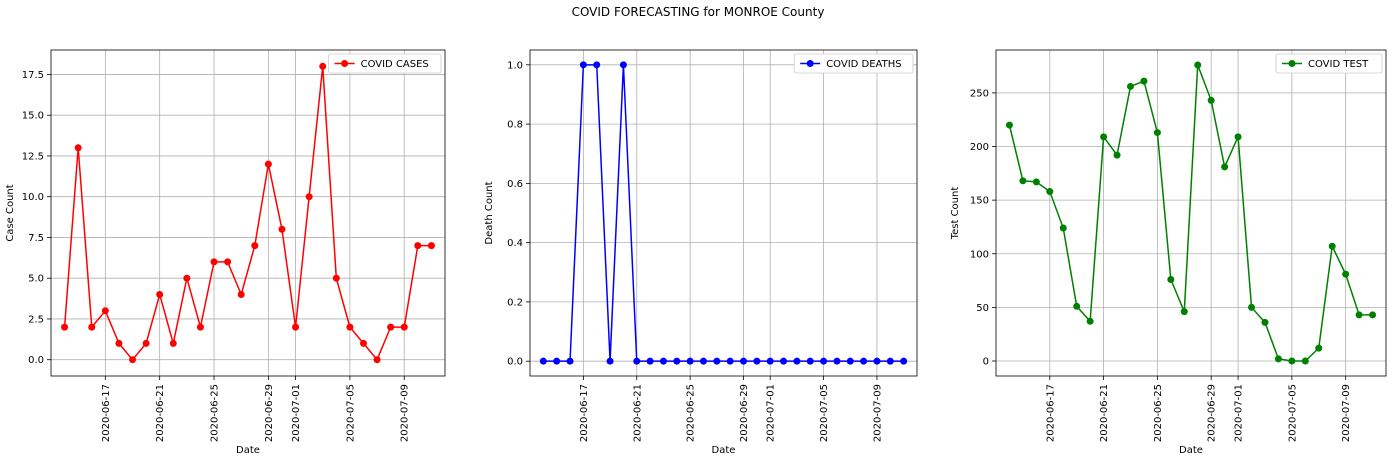 The height and width of the screenshot is (462, 1396). What do you see at coordinates (863, 64) in the screenshot?
I see `legend-label: COVID DEATHS` at bounding box center [863, 64].